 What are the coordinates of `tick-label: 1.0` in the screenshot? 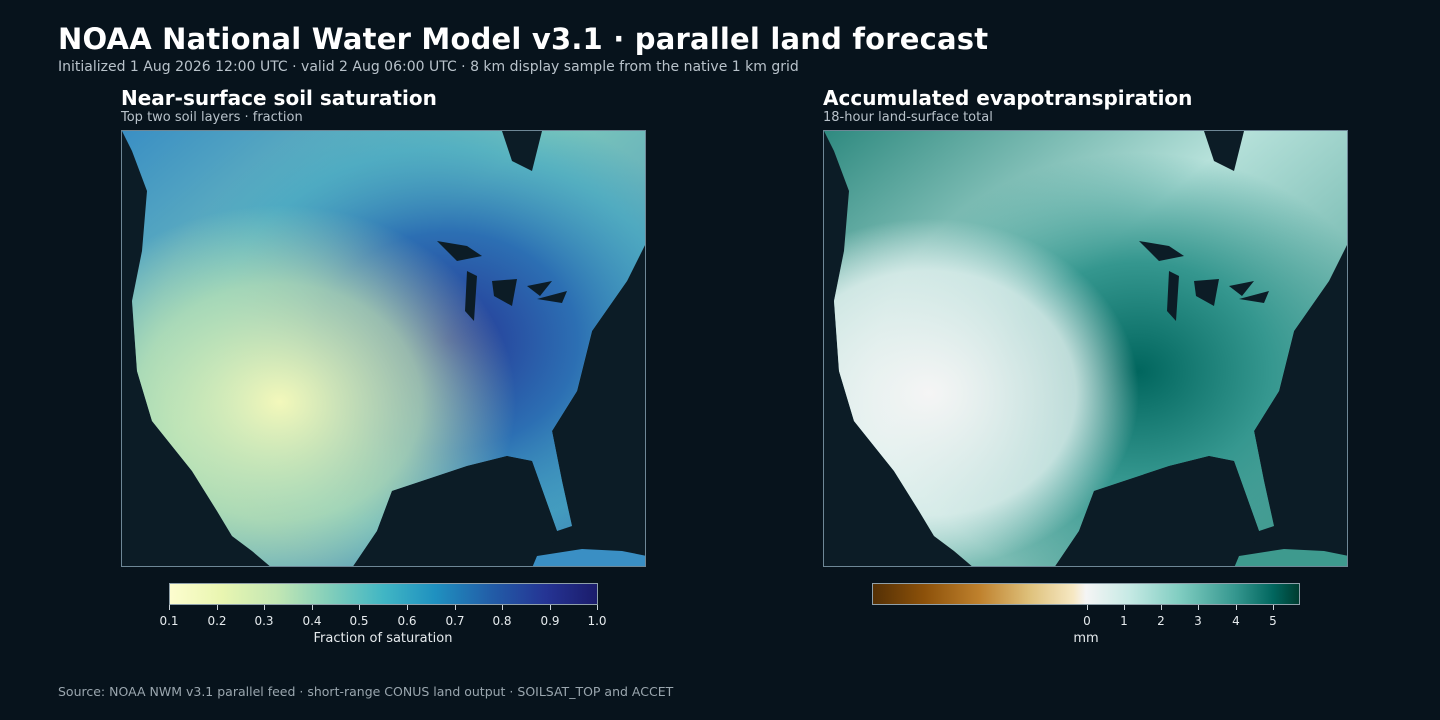 It's located at (597, 621).